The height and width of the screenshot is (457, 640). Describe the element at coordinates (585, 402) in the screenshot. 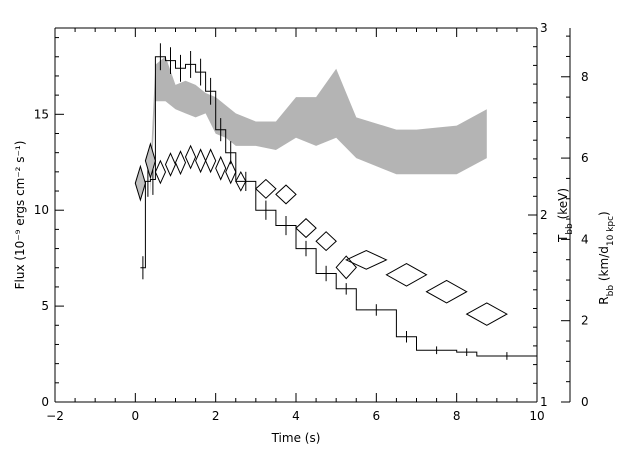

I see `y-outer-tick-label-0: 0` at that location.